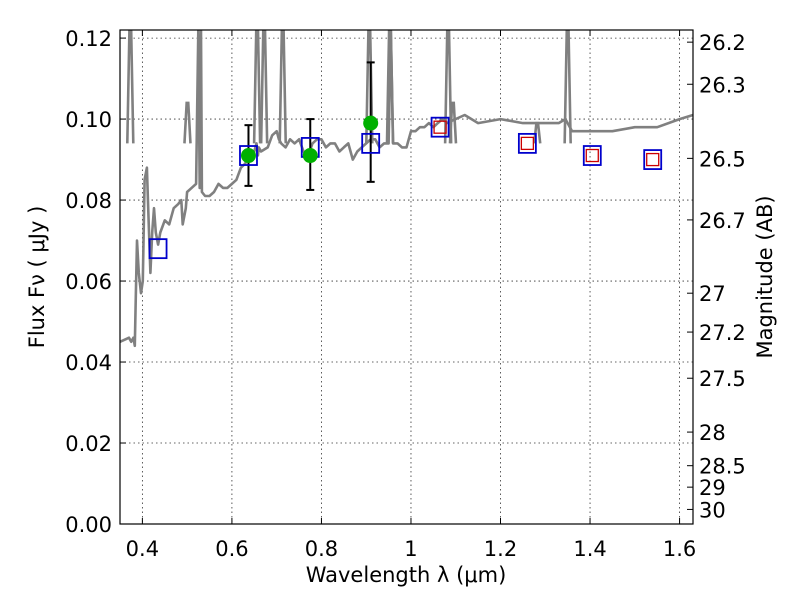  What do you see at coordinates (231, 549) in the screenshot?
I see `x-tick-label: 0.6` at bounding box center [231, 549].